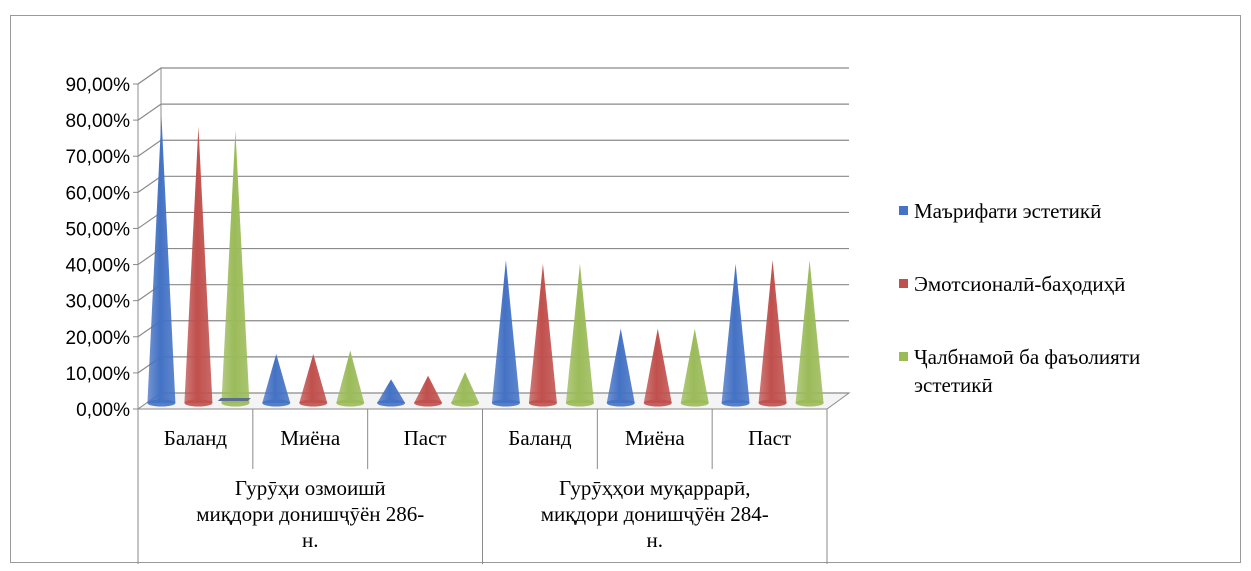 This screenshot has width=1251, height=571. What do you see at coordinates (98, 374) in the screenshot?
I see `y-tick-label: 10,00%` at bounding box center [98, 374].